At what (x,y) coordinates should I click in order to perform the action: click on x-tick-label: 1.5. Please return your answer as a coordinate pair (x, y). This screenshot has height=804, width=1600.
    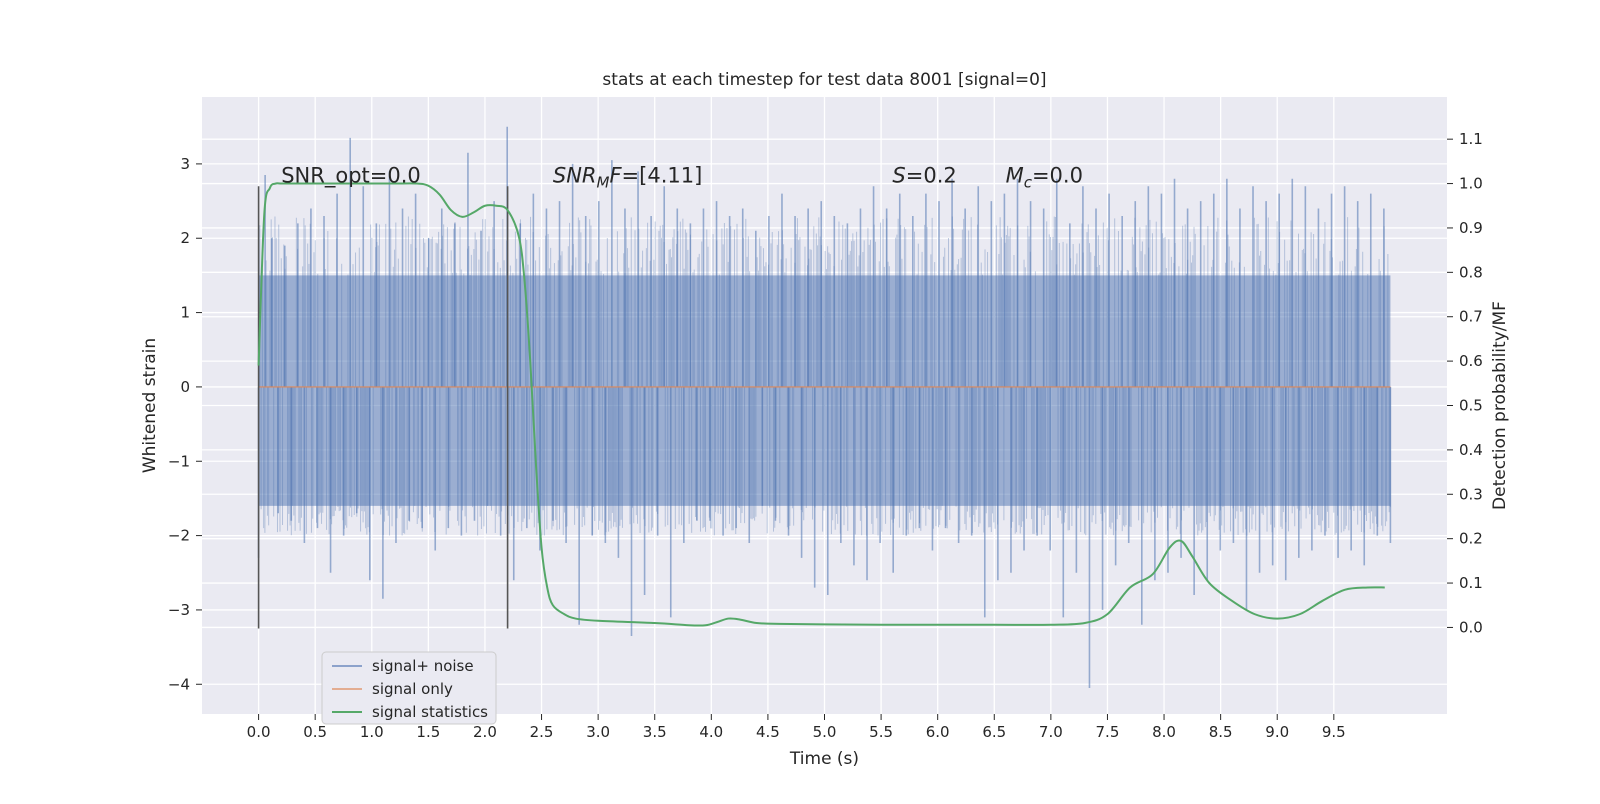
    Looking at the image, I should click on (428, 732).